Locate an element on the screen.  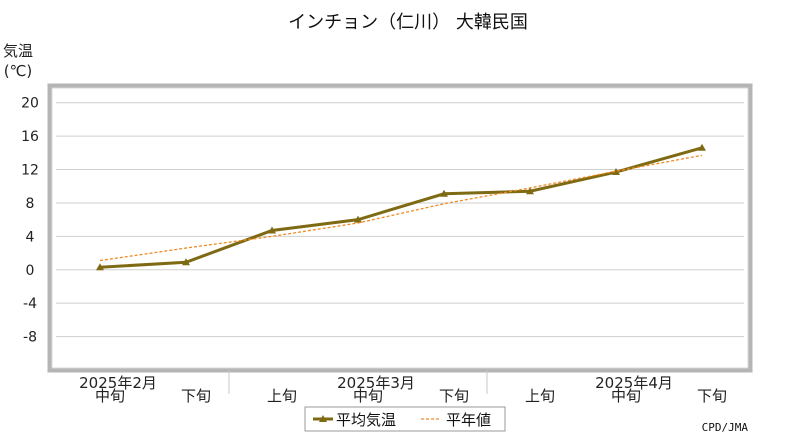
legend: 平均気温 平年値 is located at coordinates (405, 419).